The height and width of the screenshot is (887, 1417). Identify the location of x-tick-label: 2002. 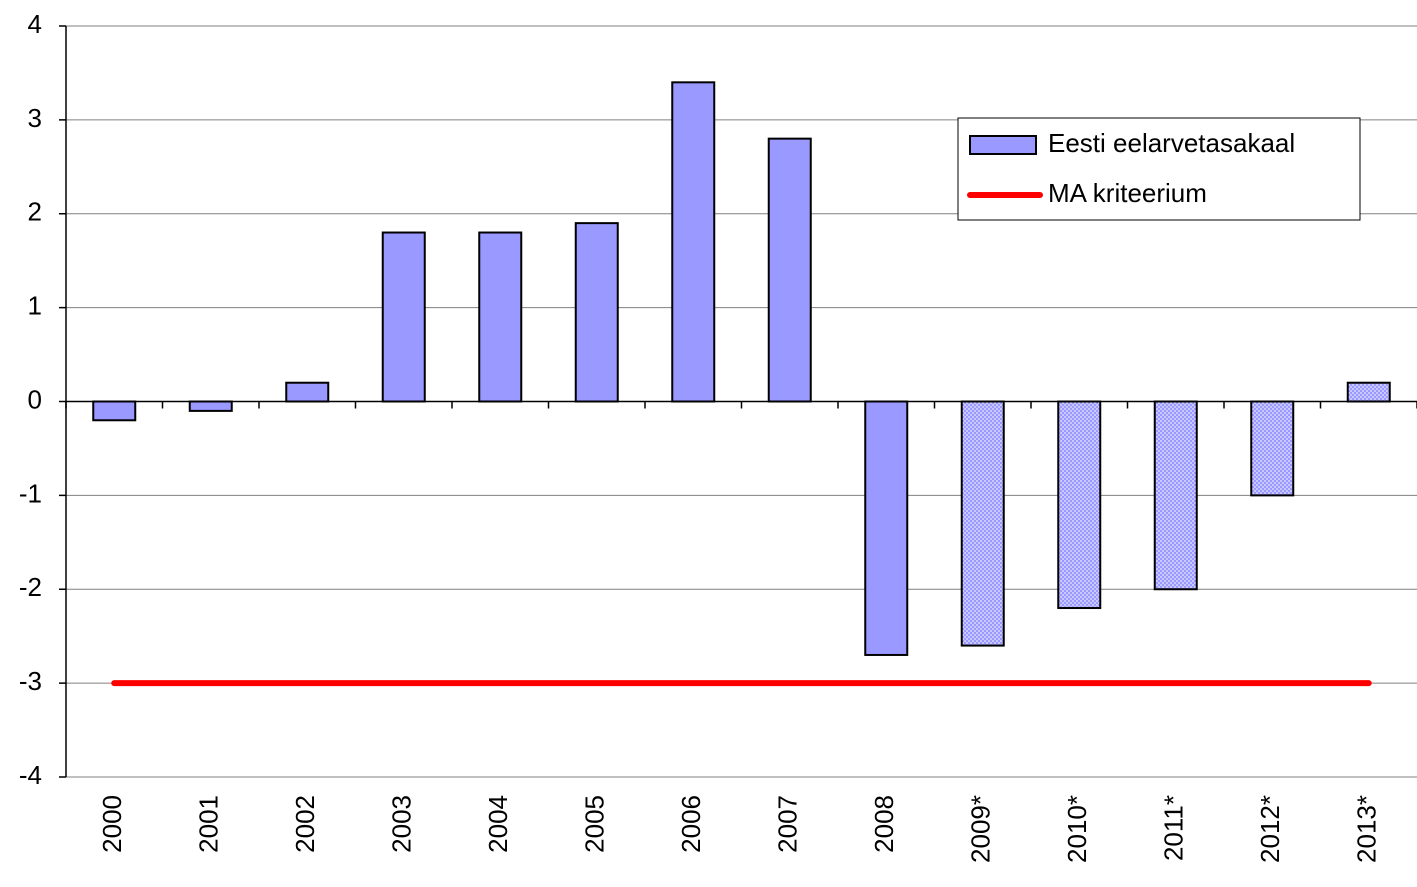
(305, 824).